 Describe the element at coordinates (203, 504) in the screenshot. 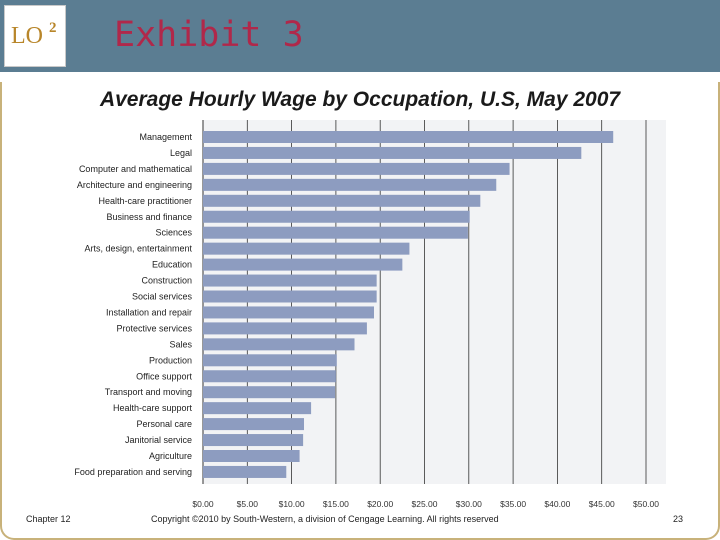

I see `x-tick-label: $0.00` at that location.